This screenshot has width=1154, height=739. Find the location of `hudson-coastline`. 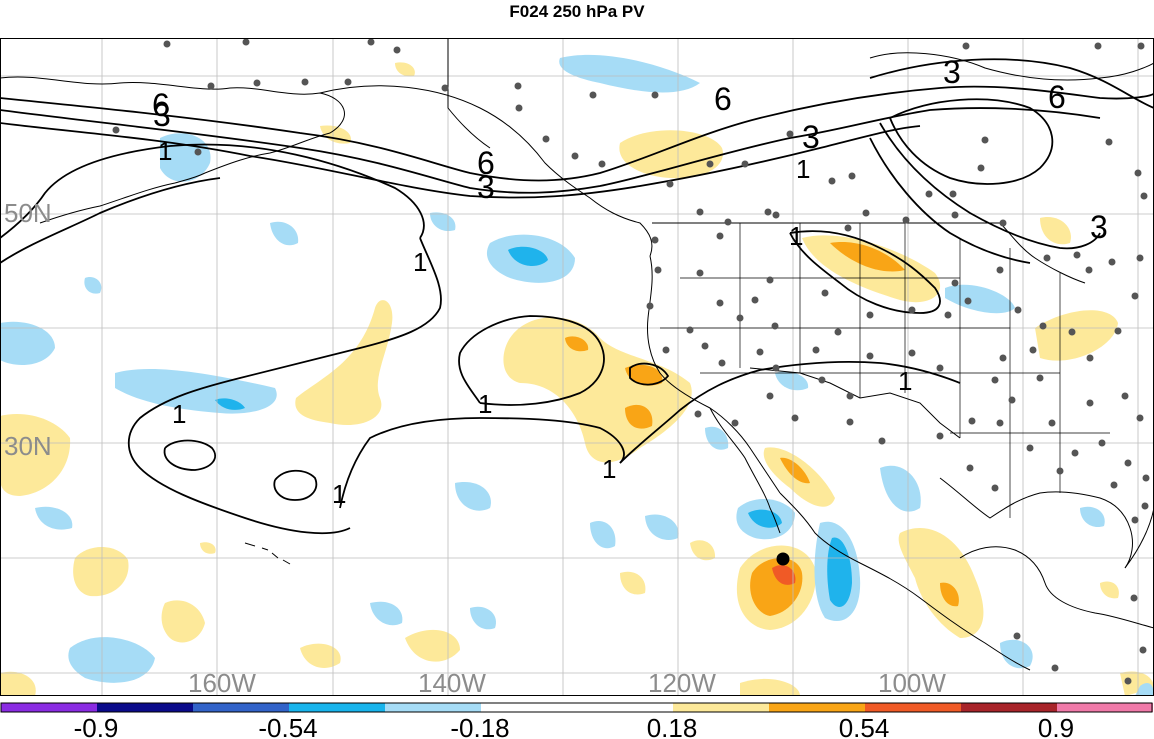

hudson-coastline is located at coordinates (1011, 66).